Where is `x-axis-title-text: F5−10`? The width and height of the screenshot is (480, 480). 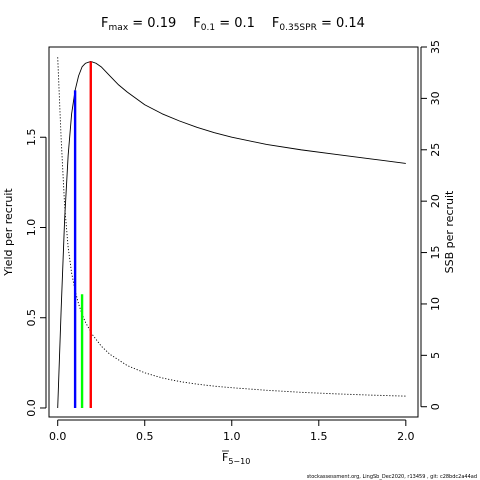 x-axis-title-text: F5−10 is located at coordinates (236, 458).